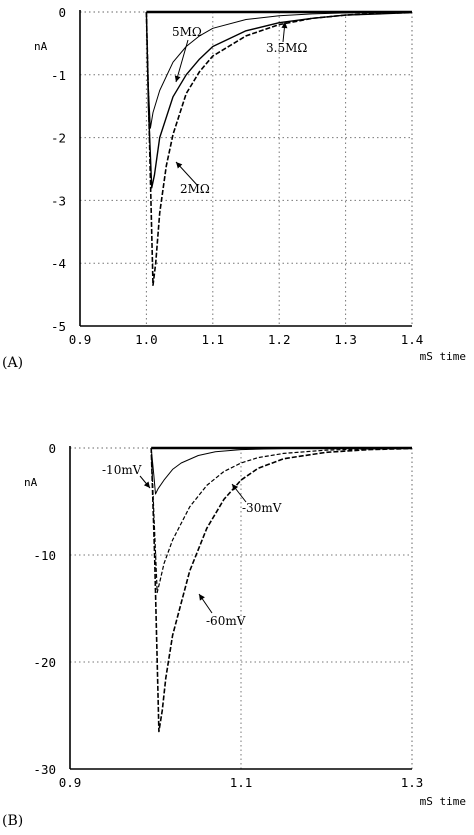 The height and width of the screenshot is (835, 474). I want to click on series-annotation: -10mV, so click(122, 470).